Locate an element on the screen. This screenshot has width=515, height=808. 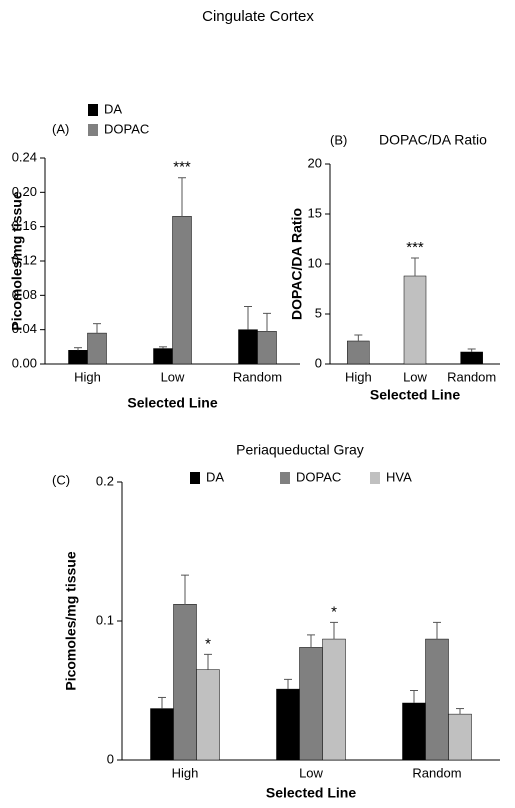
y-tick-label: 0.1 is located at coordinates (105, 619).